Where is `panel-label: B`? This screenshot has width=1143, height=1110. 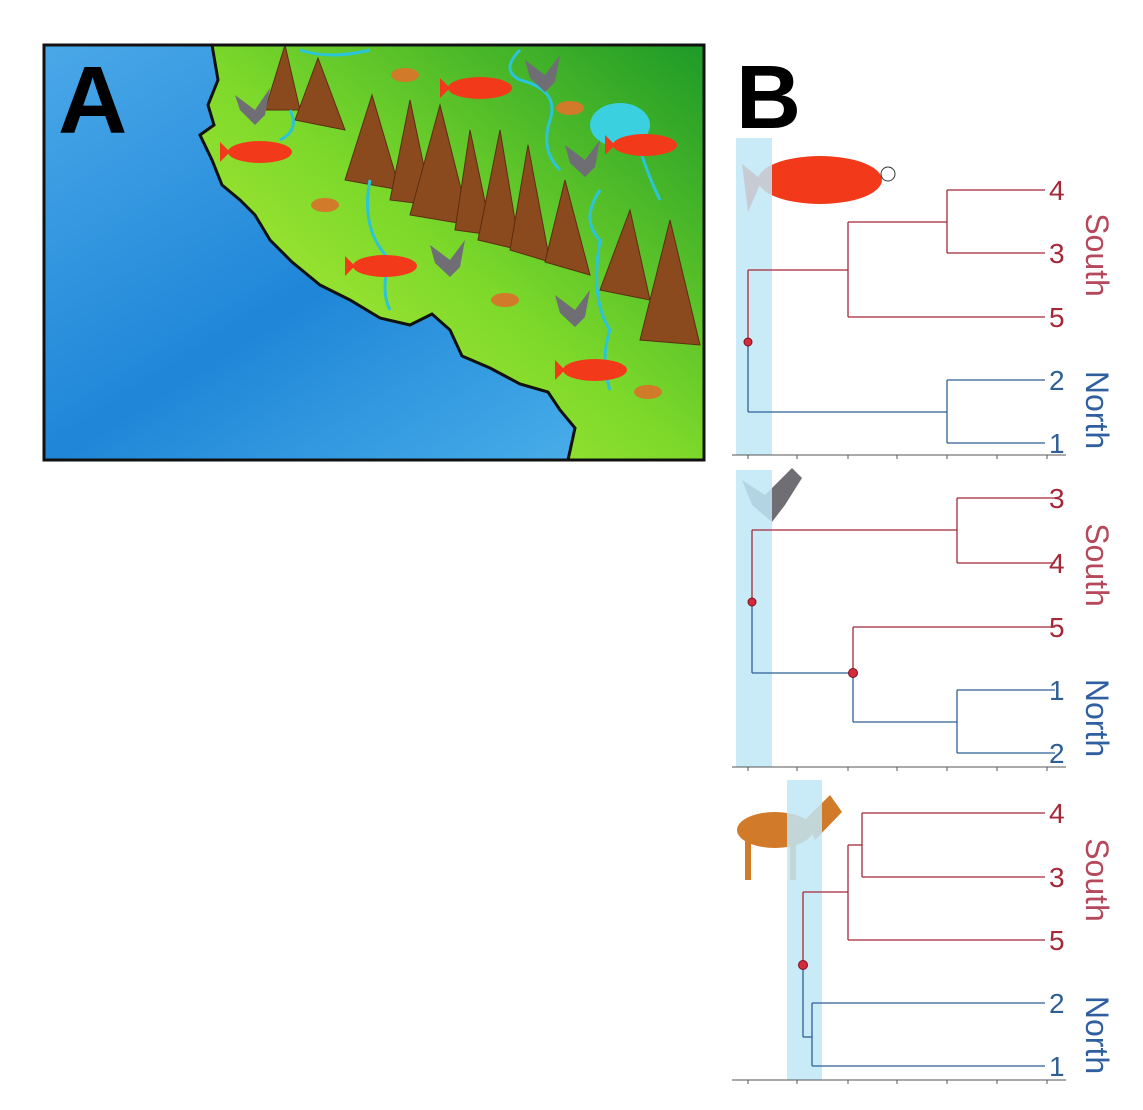 panel-label: B is located at coordinates (768, 98).